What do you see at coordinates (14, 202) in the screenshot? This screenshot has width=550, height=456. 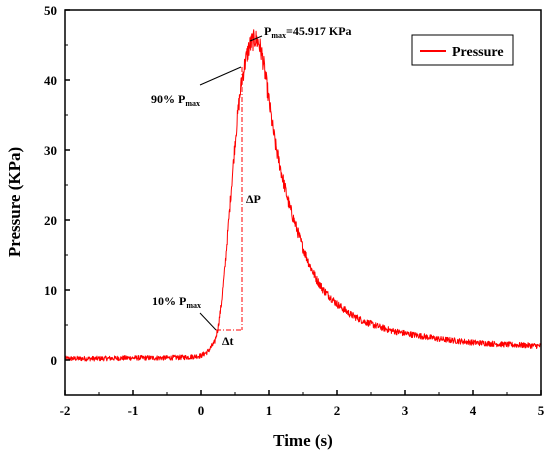 I see `y-axis-title: Pressure (KPa)` at bounding box center [14, 202].